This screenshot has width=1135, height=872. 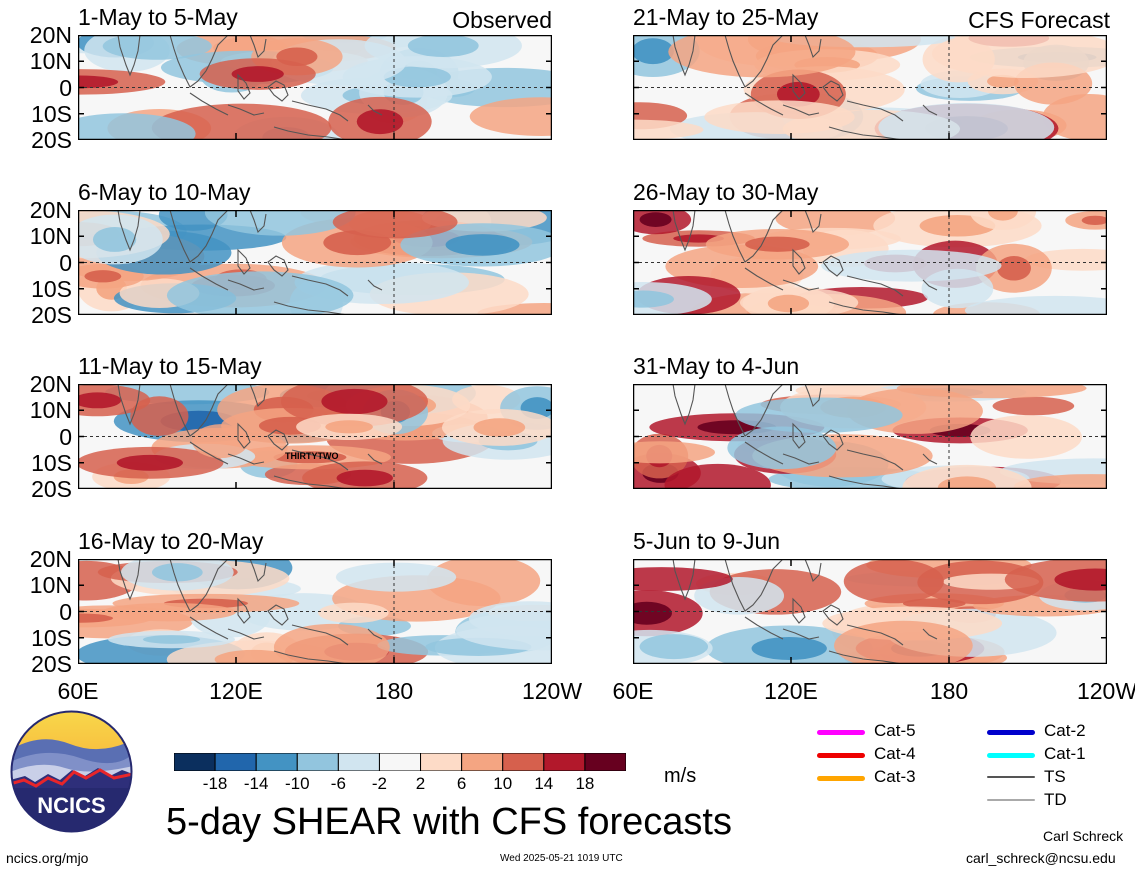 What do you see at coordinates (561, 858) in the screenshot?
I see `timestamp-label: Wed 2025-05-21 1019 UTC` at bounding box center [561, 858].